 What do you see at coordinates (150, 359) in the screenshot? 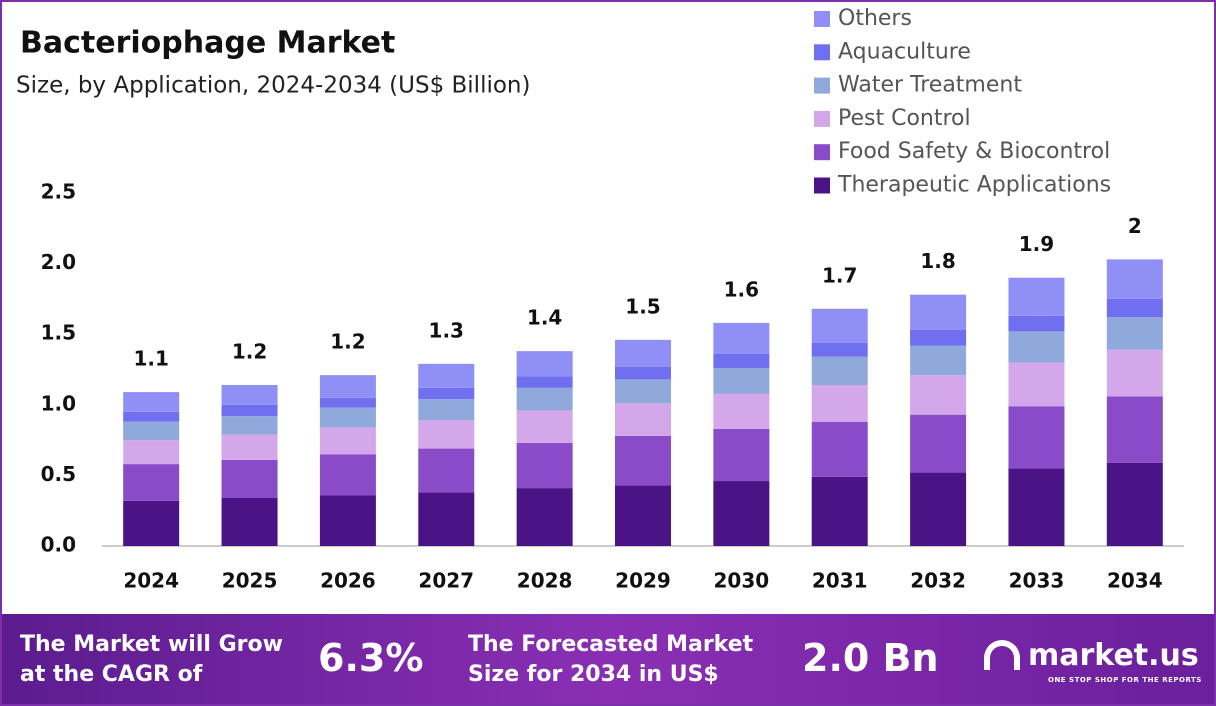
I see `total-label: 1.1` at bounding box center [150, 359].